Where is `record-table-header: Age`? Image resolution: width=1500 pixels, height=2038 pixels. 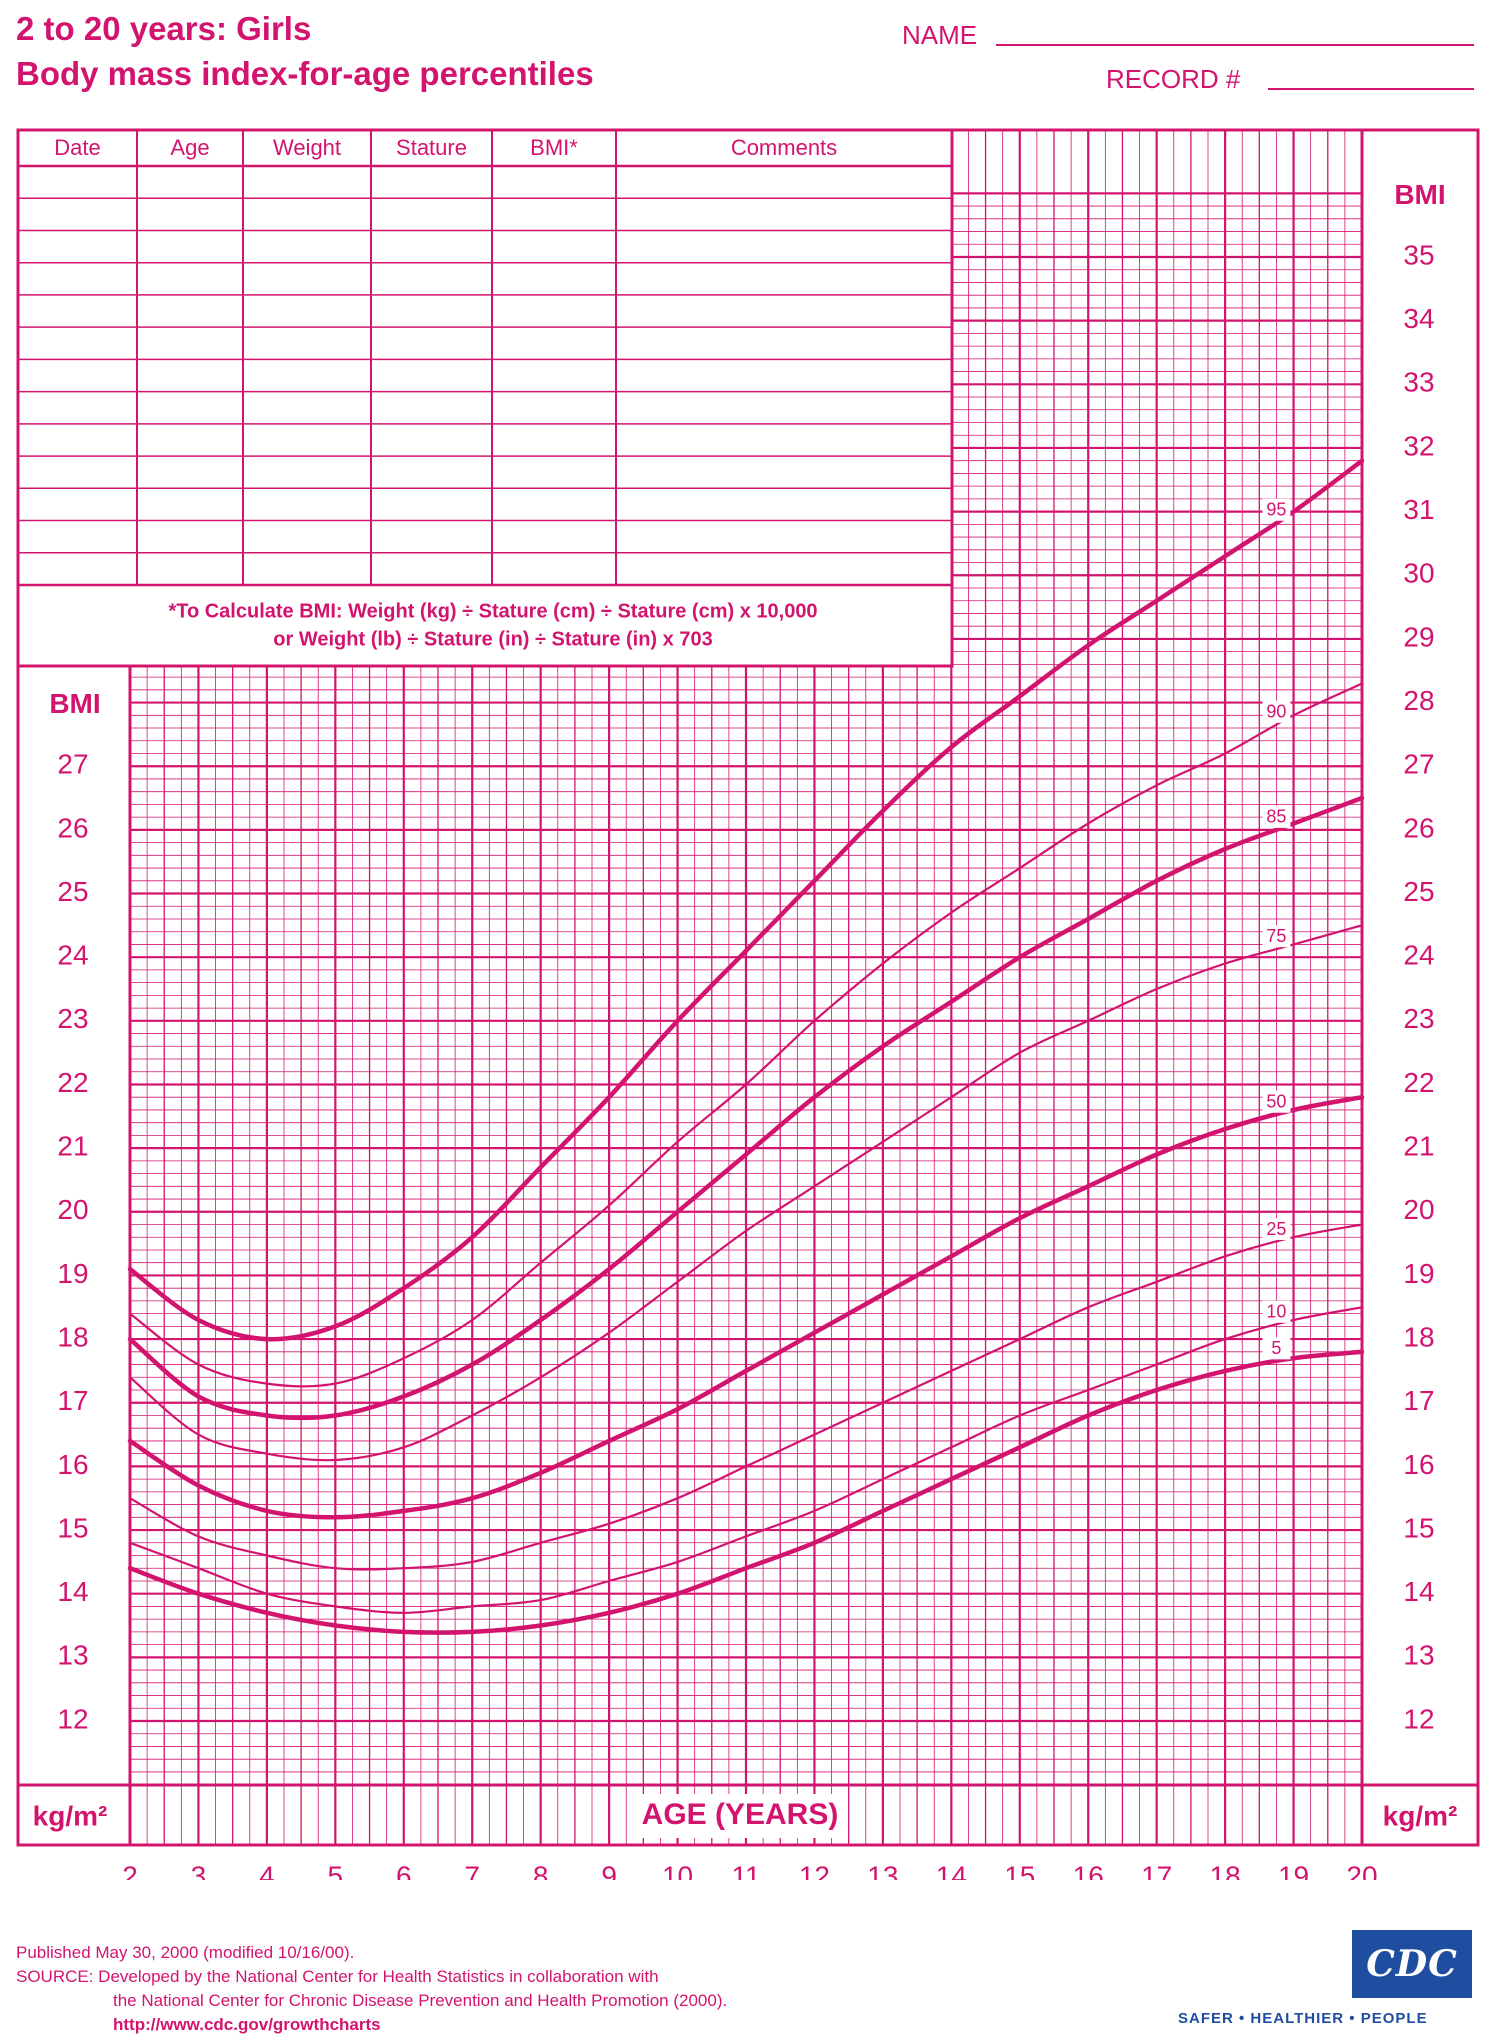 record-table-header: Age is located at coordinates (189, 147).